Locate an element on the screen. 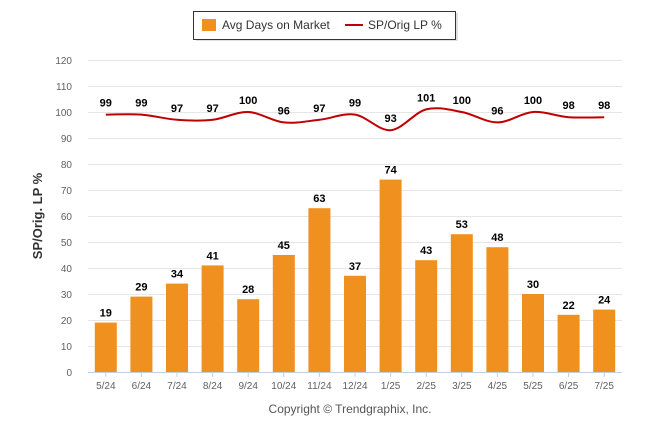 The height and width of the screenshot is (434, 646). y-tick-label: 70 is located at coordinates (67, 191).